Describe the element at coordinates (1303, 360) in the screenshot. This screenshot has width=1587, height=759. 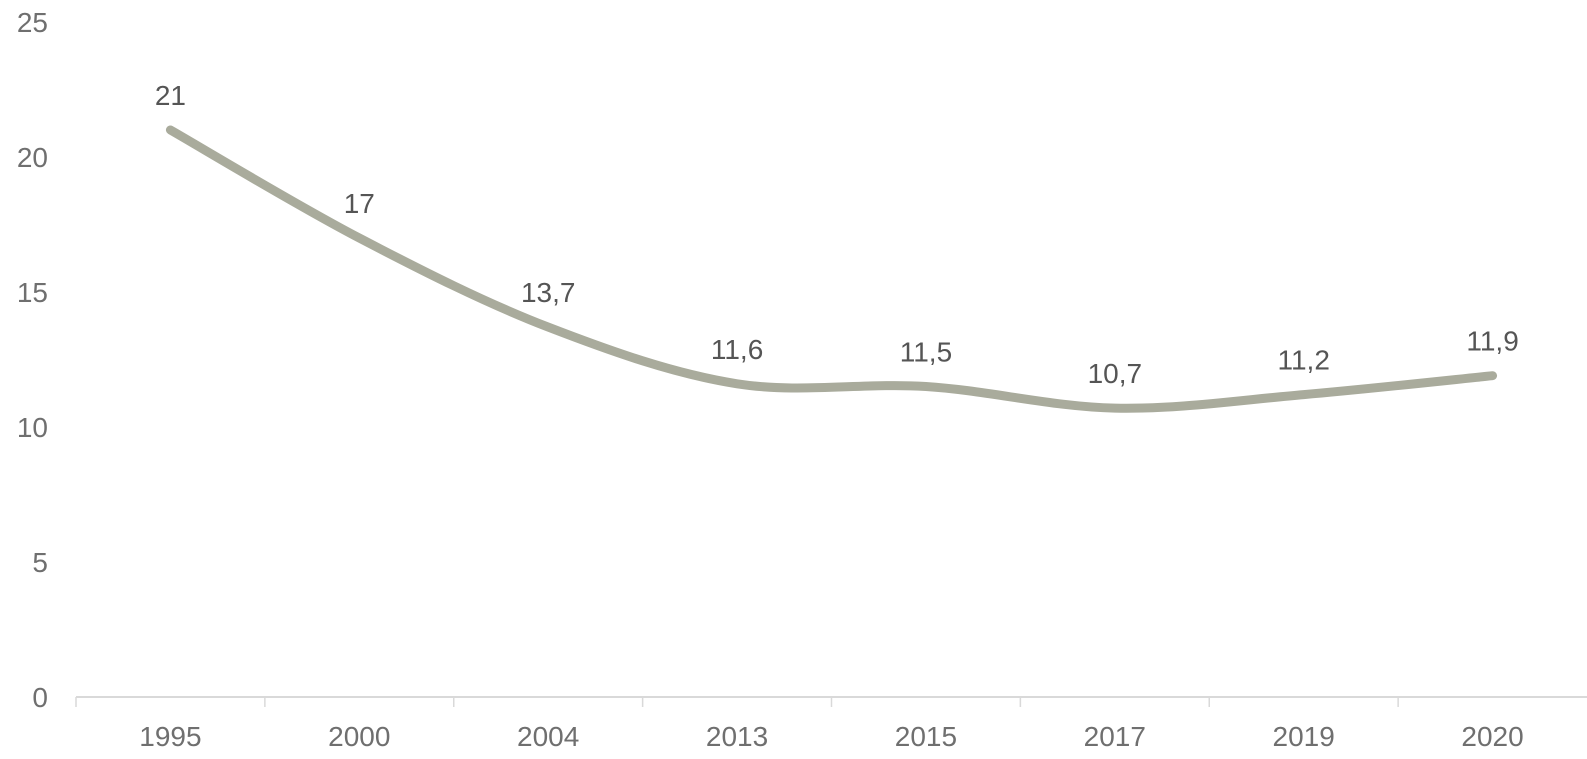
I see `data-label: 11,2` at that location.